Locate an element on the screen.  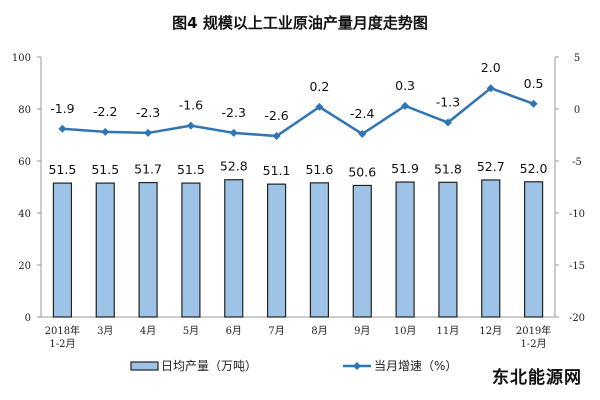
left-tick-label: 80 is located at coordinates (24, 110).